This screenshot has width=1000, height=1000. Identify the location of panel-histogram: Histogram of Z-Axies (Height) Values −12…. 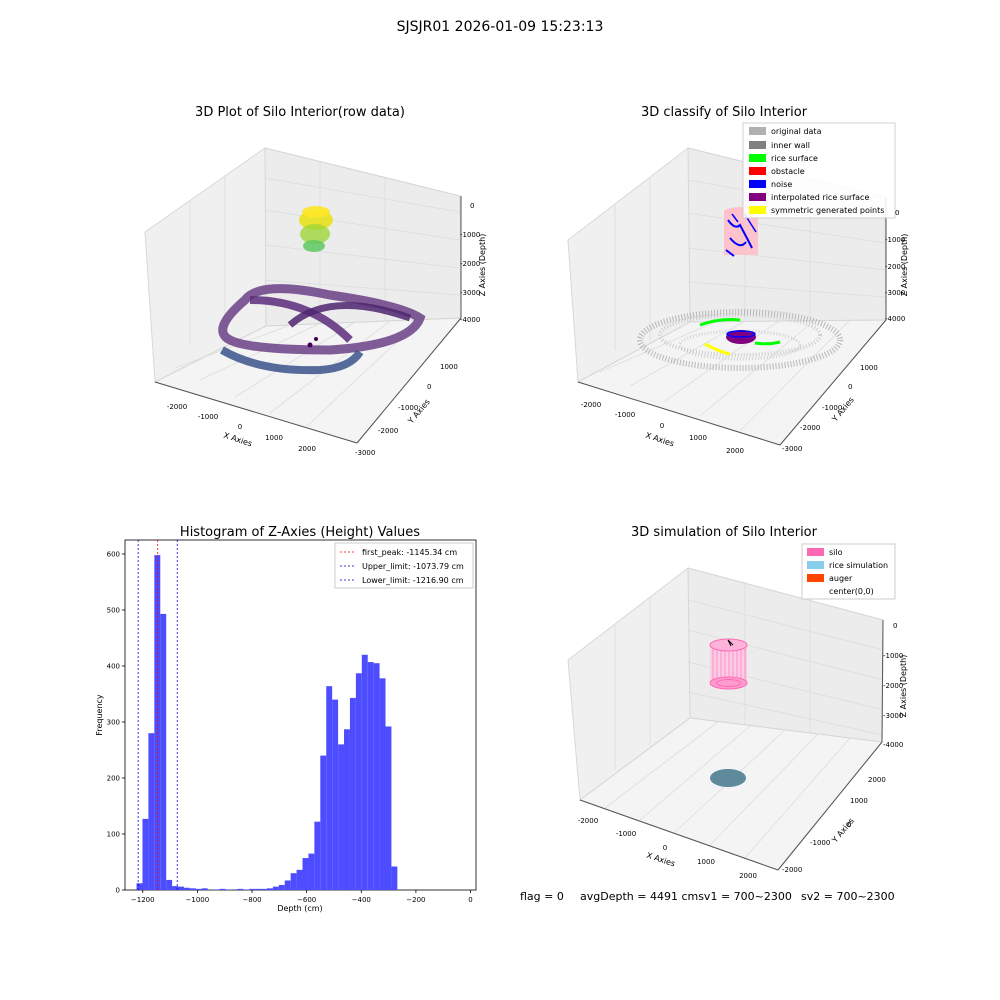
(286, 719).